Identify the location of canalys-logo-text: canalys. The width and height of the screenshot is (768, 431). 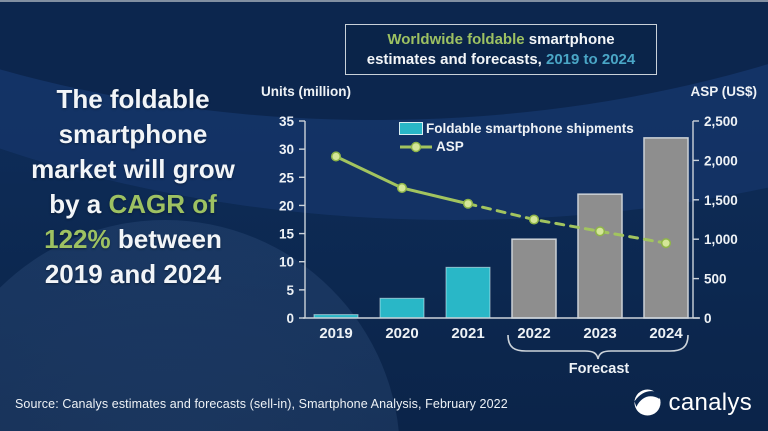
(710, 402).